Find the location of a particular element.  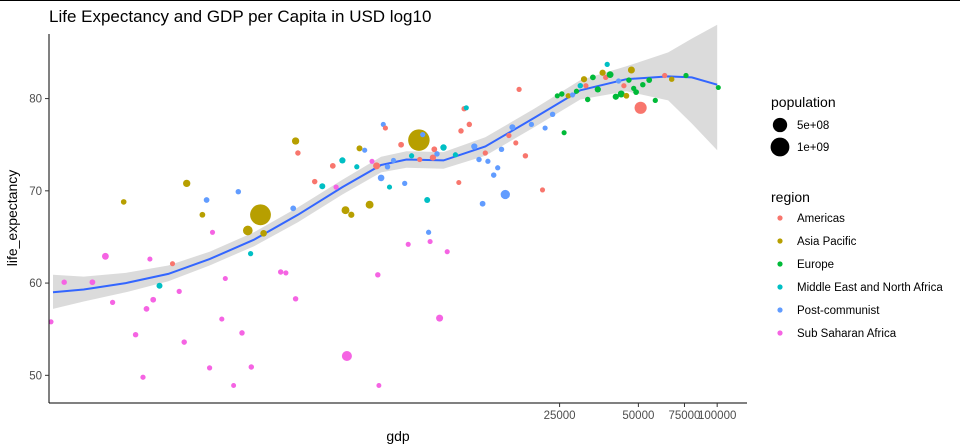

x-tick-label: 75000 is located at coordinates (684, 416).